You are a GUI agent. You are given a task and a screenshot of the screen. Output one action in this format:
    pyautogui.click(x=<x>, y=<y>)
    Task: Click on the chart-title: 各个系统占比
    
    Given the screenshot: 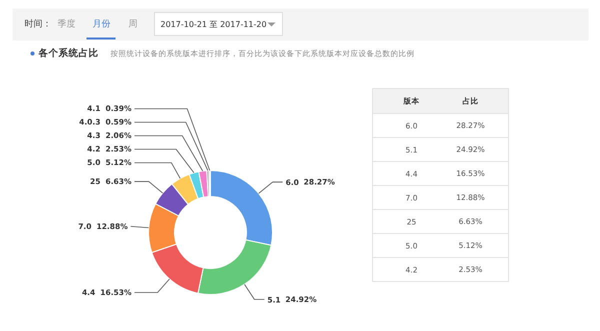 What is the action you would take?
    pyautogui.click(x=68, y=53)
    